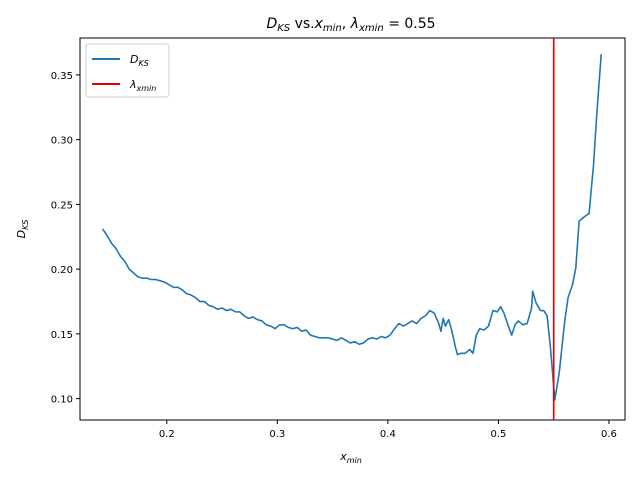 The width and height of the screenshot is (640, 480). I want to click on y-tick-label: 0.10, so click(62, 400).